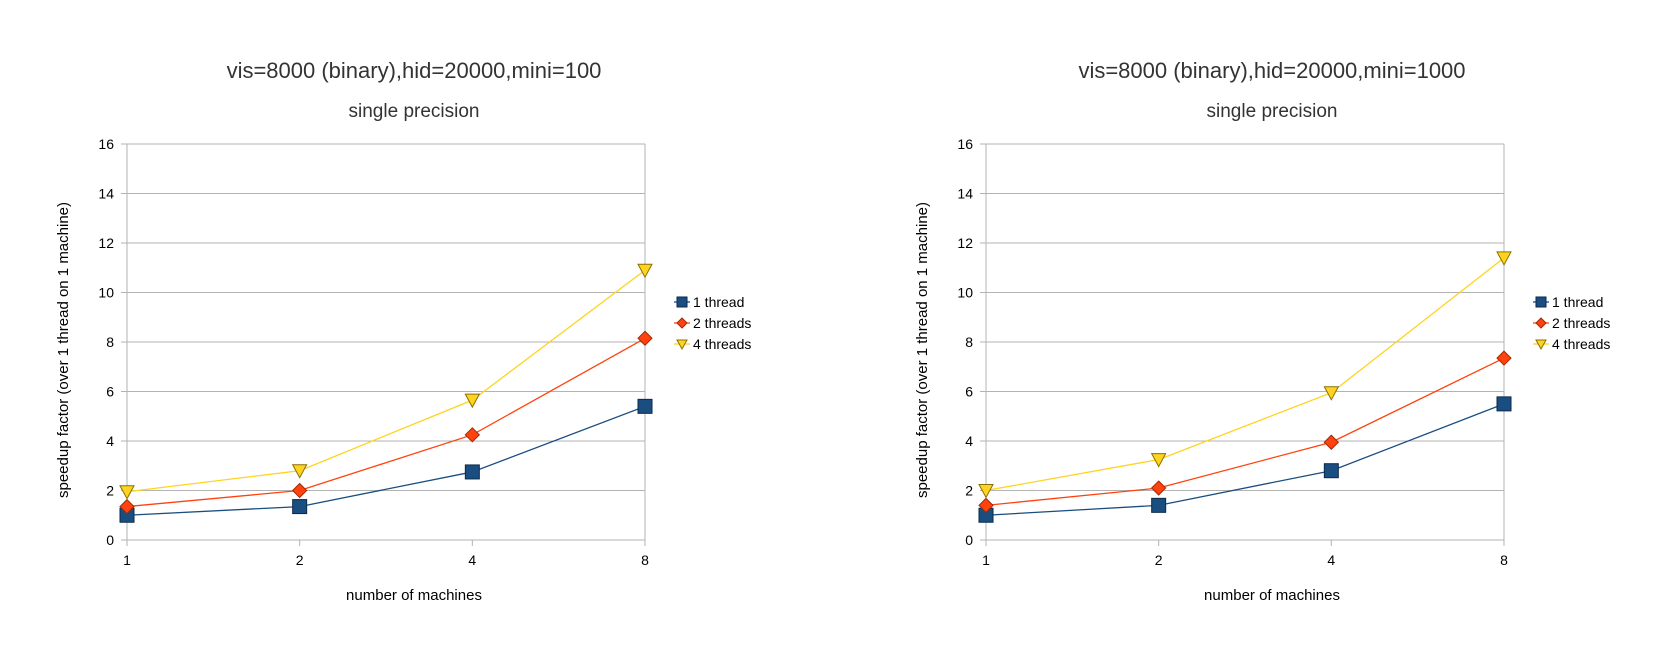 This screenshot has width=1678, height=657. Describe the element at coordinates (414, 70) in the screenshot. I see `chart-title: vis=8000 (binary),hid=20000,mini=100` at that location.